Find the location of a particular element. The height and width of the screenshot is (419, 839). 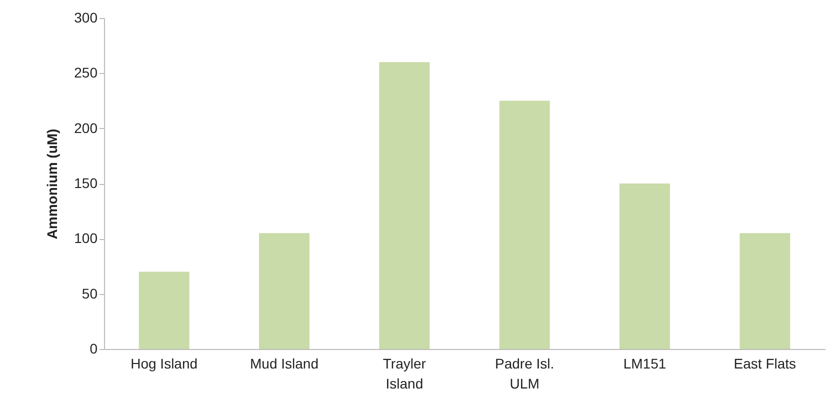

y-axis-title: Ammonium (uM) is located at coordinates (52, 184).